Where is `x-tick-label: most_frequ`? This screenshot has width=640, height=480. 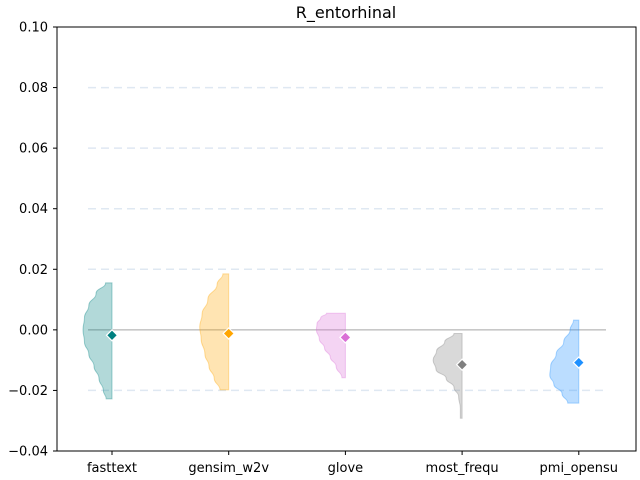 x-tick-label: most_frequ is located at coordinates (462, 468).